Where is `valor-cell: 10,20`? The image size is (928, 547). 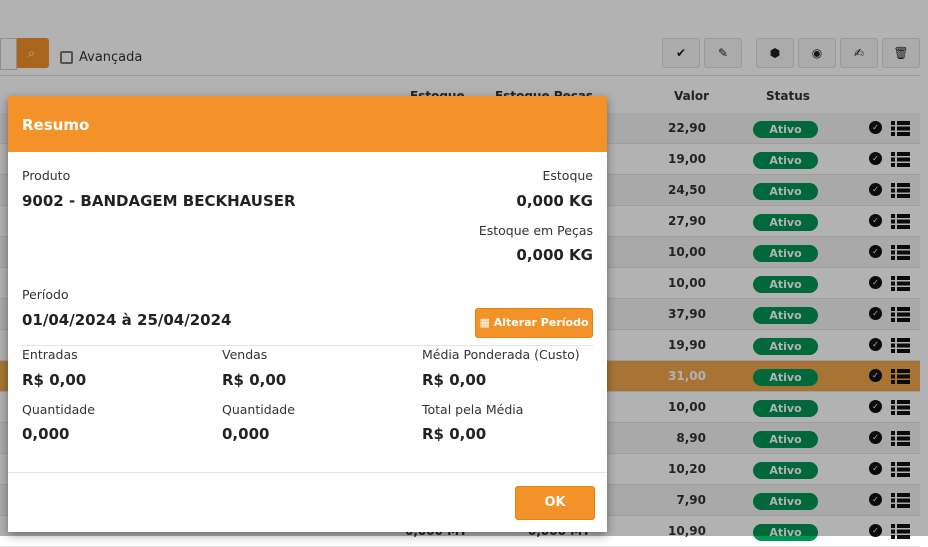 valor-cell: 10,20 is located at coordinates (687, 469).